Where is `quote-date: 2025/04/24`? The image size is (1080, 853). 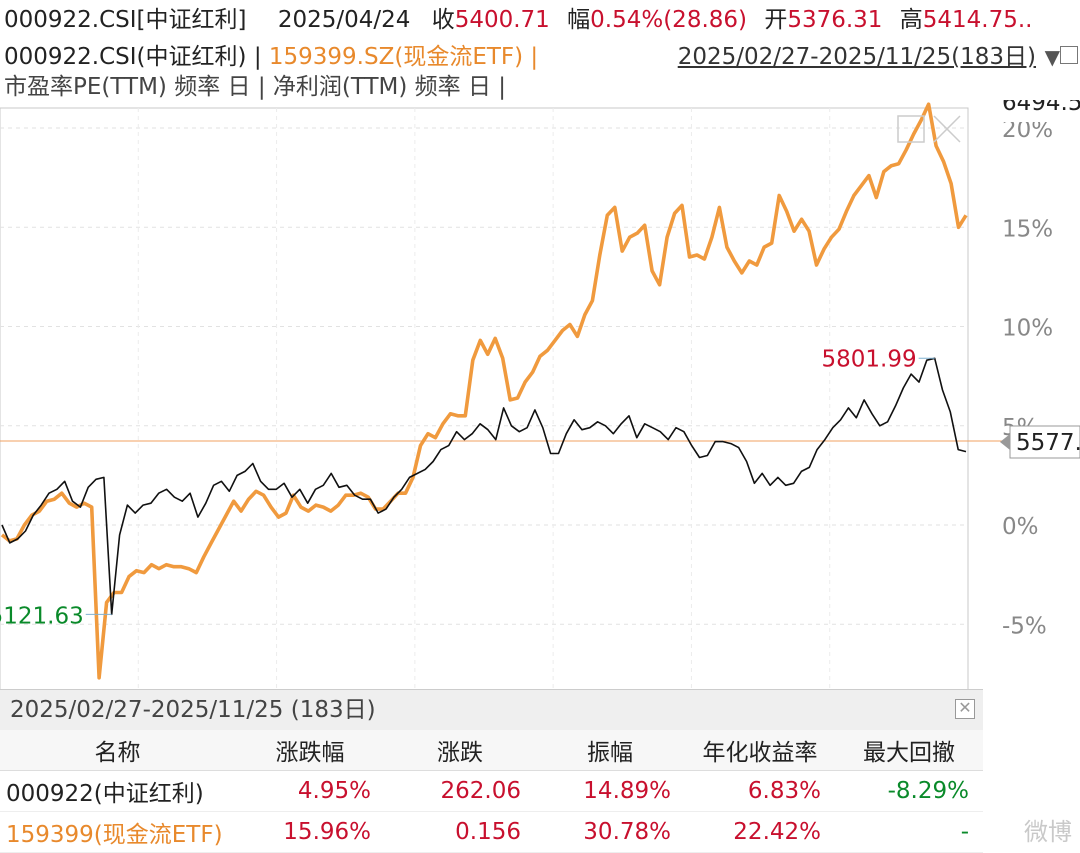
quote-date: 2025/04/24 is located at coordinates (344, 20).